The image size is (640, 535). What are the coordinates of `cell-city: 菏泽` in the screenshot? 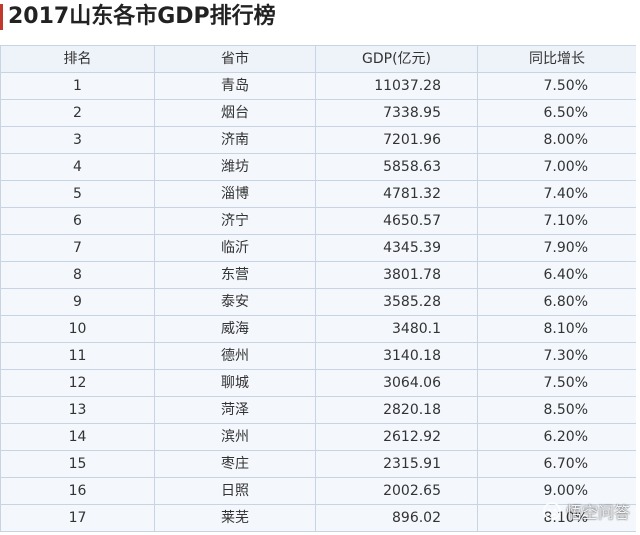 It's located at (235, 410).